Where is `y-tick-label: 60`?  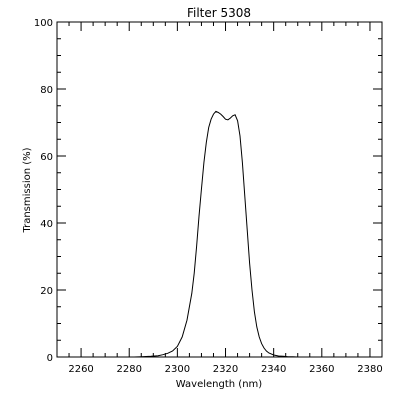 y-tick-label: 60 is located at coordinates (46, 157).